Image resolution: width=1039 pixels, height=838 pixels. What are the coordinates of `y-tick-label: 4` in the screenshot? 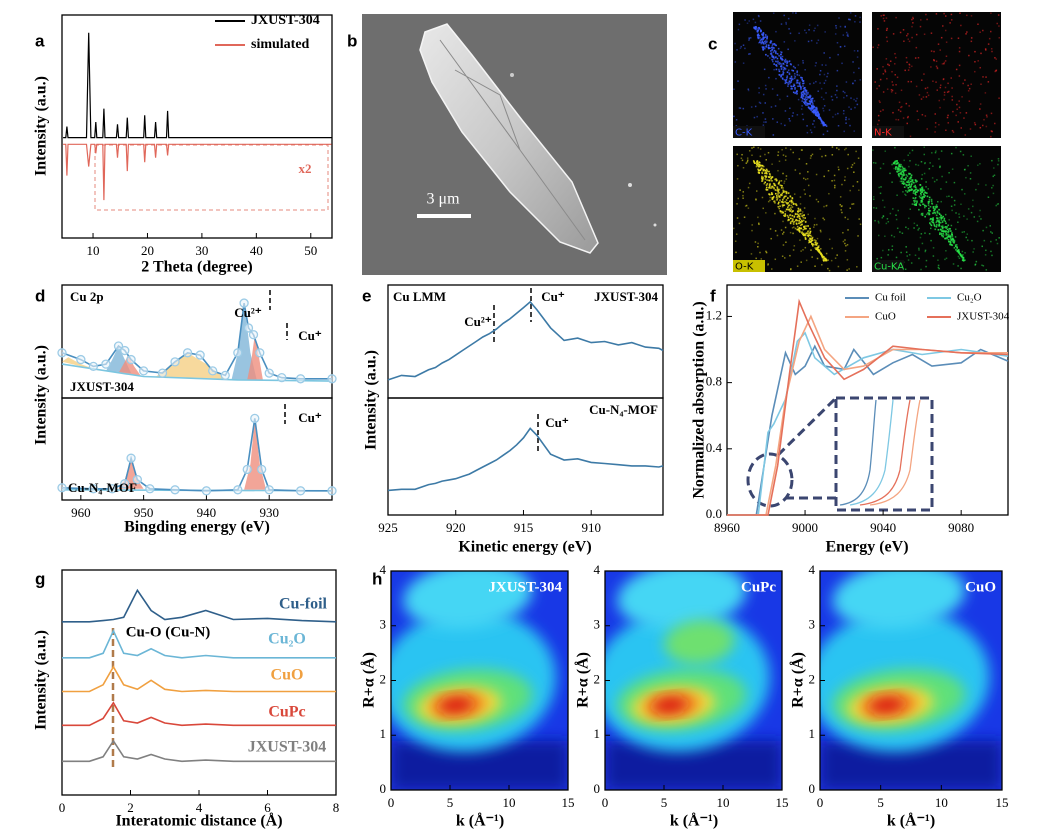 It's located at (812, 569).